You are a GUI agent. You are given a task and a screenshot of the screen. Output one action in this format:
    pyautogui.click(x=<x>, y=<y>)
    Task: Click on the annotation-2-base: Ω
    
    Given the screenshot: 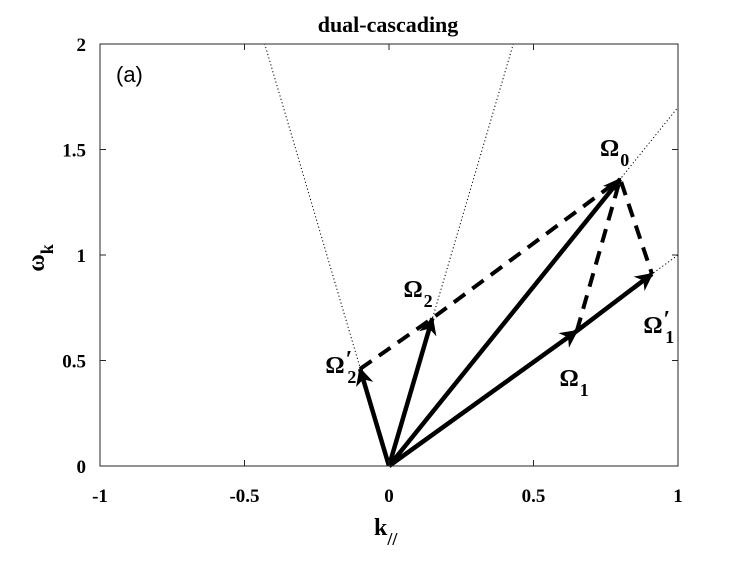 What is the action you would take?
    pyautogui.click(x=412, y=290)
    